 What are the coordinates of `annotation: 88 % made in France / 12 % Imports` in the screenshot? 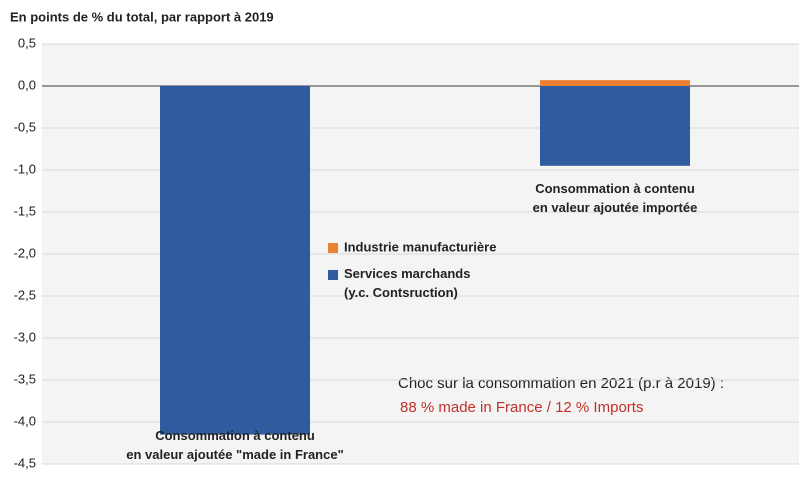 It's located at (521, 407).